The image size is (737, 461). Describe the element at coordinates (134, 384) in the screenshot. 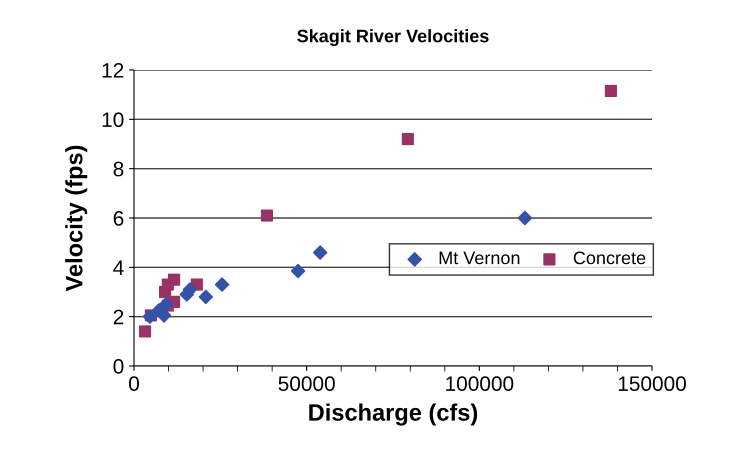

I see `x-tick-label: 0` at that location.